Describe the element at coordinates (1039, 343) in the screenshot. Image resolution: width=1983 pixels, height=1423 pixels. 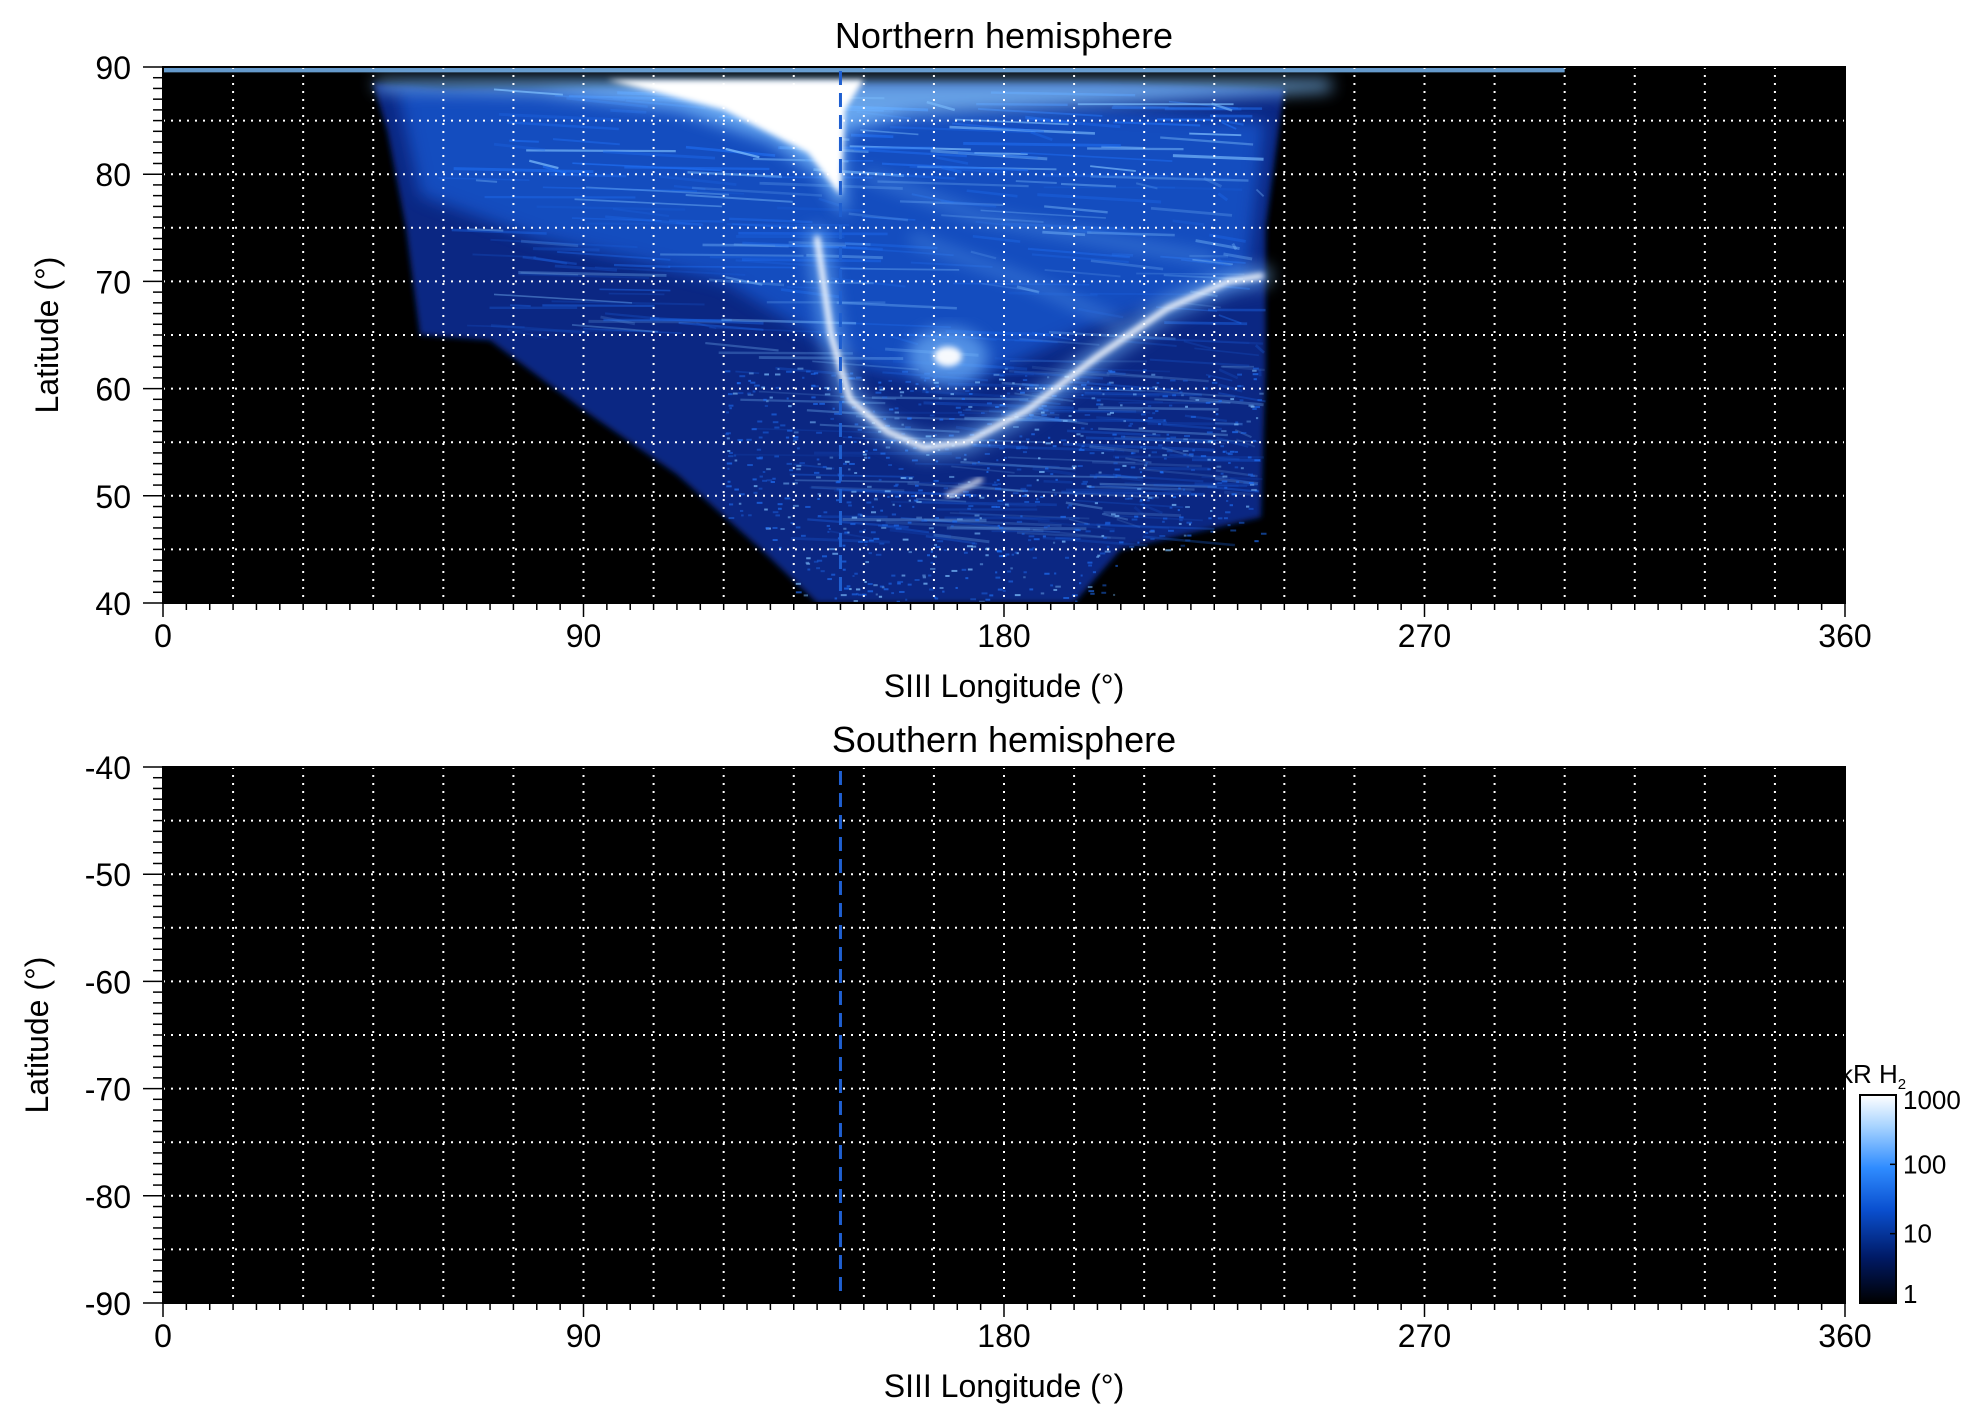
I see `main-oval` at that location.